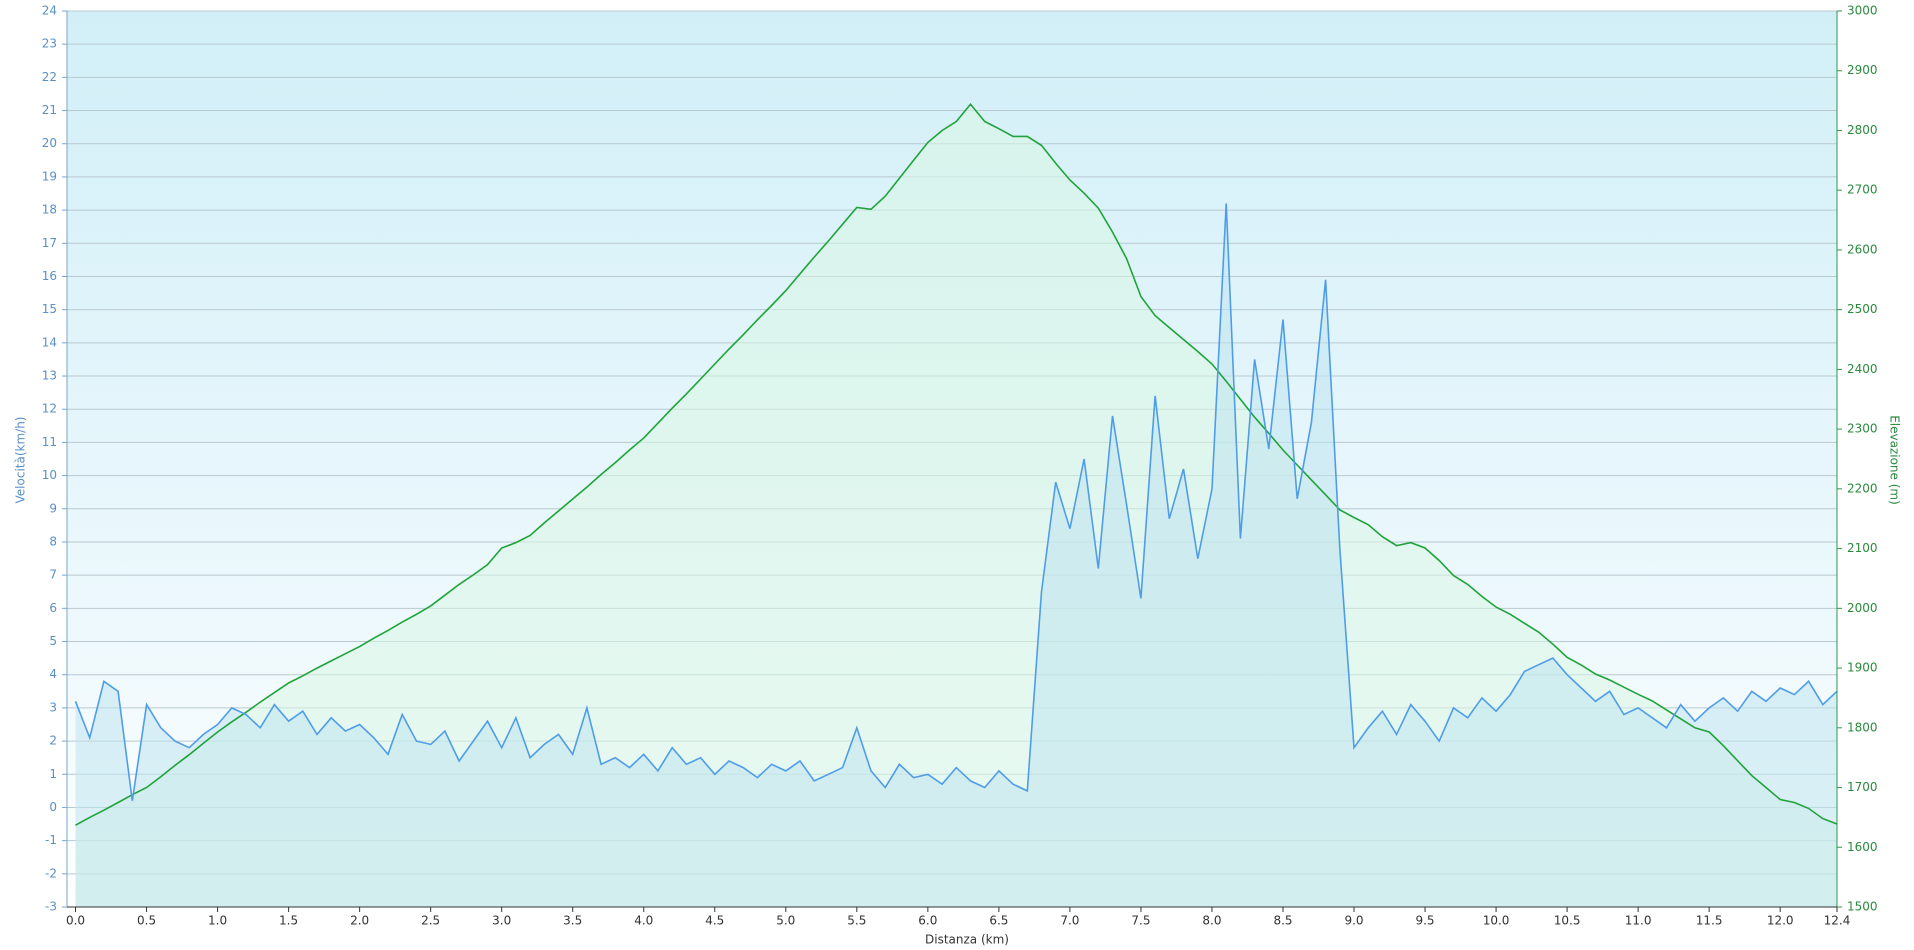 This screenshot has height=950, width=1914. What do you see at coordinates (1895, 460) in the screenshot?
I see `y2-axis-title: Elevazione (m)` at bounding box center [1895, 460].